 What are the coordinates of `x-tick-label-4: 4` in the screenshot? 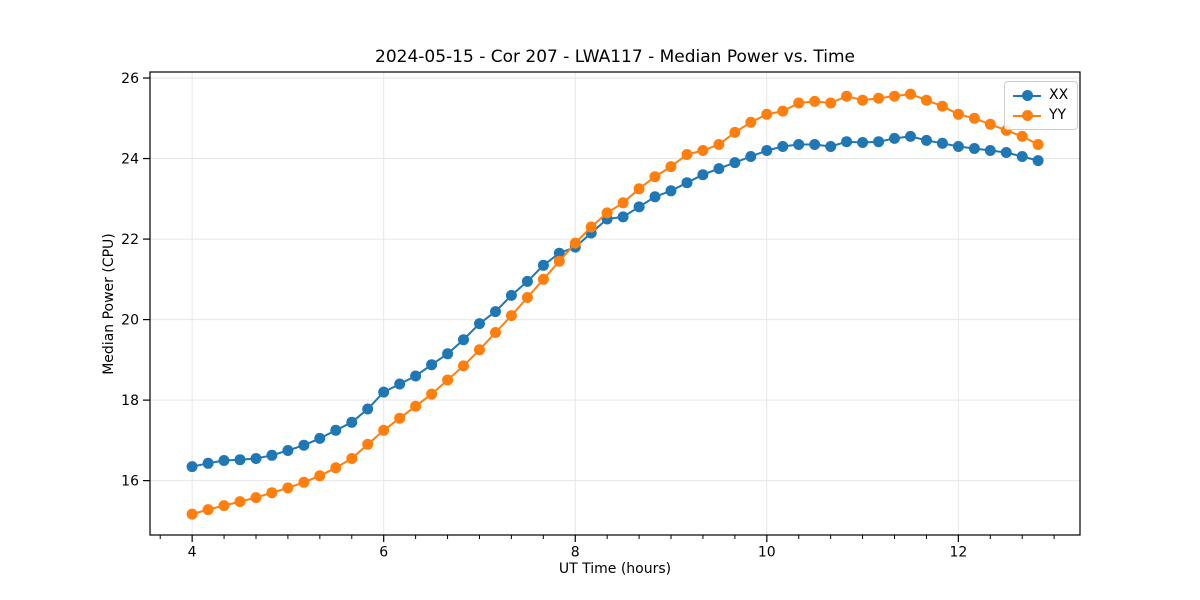 It's located at (192, 553).